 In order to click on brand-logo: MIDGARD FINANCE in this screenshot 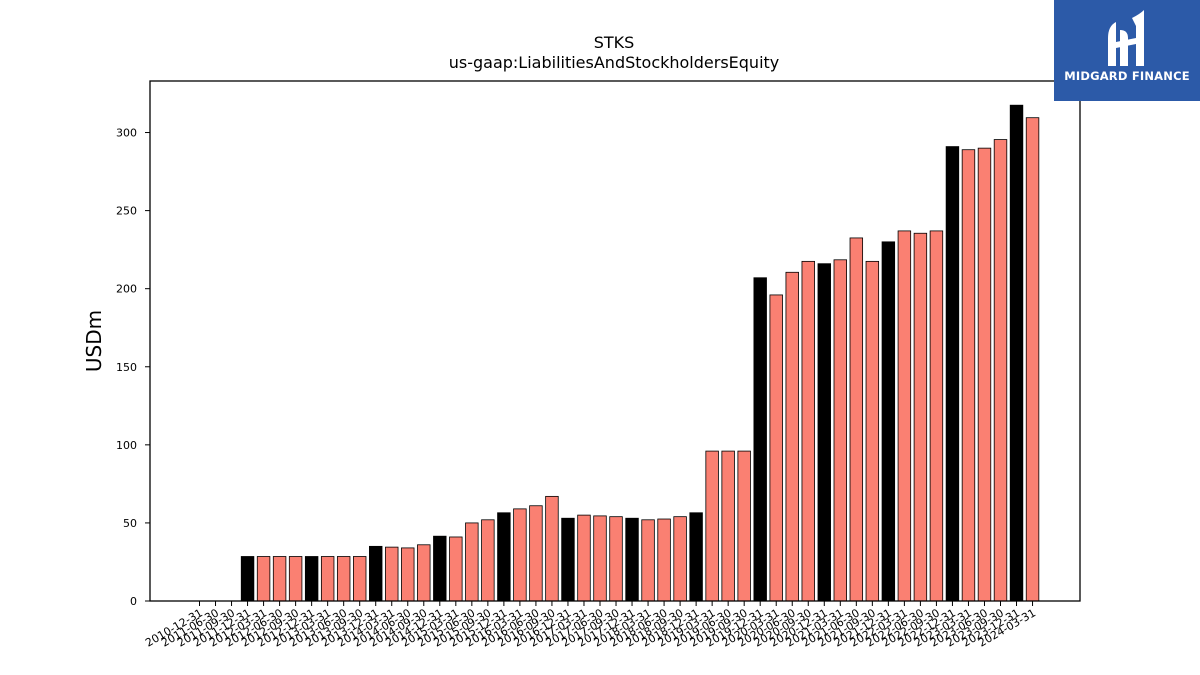, I will do `click(1127, 50)`.